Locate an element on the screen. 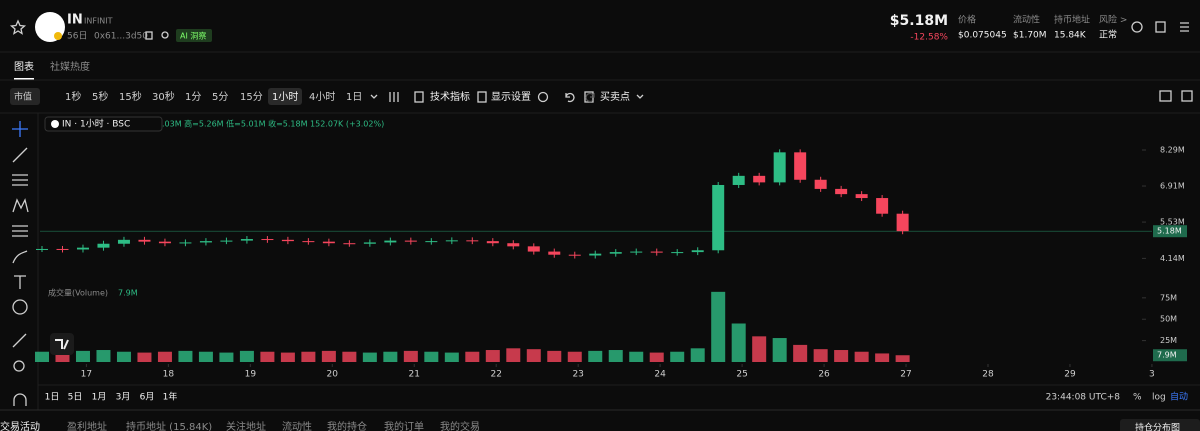 The image size is (1200, 431). distribution-button is located at coordinates (1160, 425).